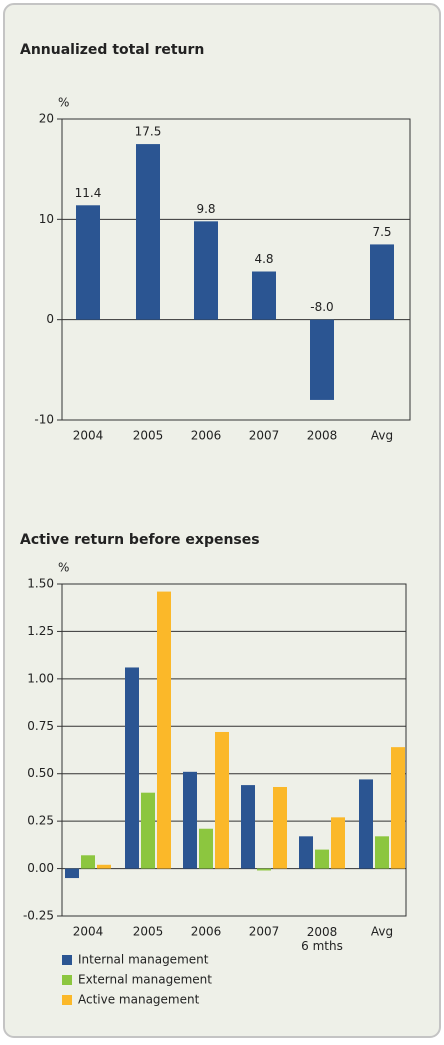 This screenshot has height=1045, width=444. What do you see at coordinates (50, 319) in the screenshot?
I see `y-tick-label: 0` at bounding box center [50, 319].